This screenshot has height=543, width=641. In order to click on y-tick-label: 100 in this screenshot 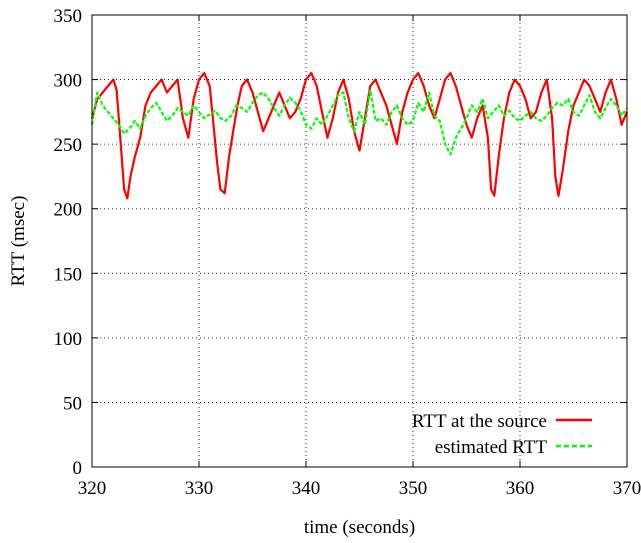, I will do `click(68, 339)`.